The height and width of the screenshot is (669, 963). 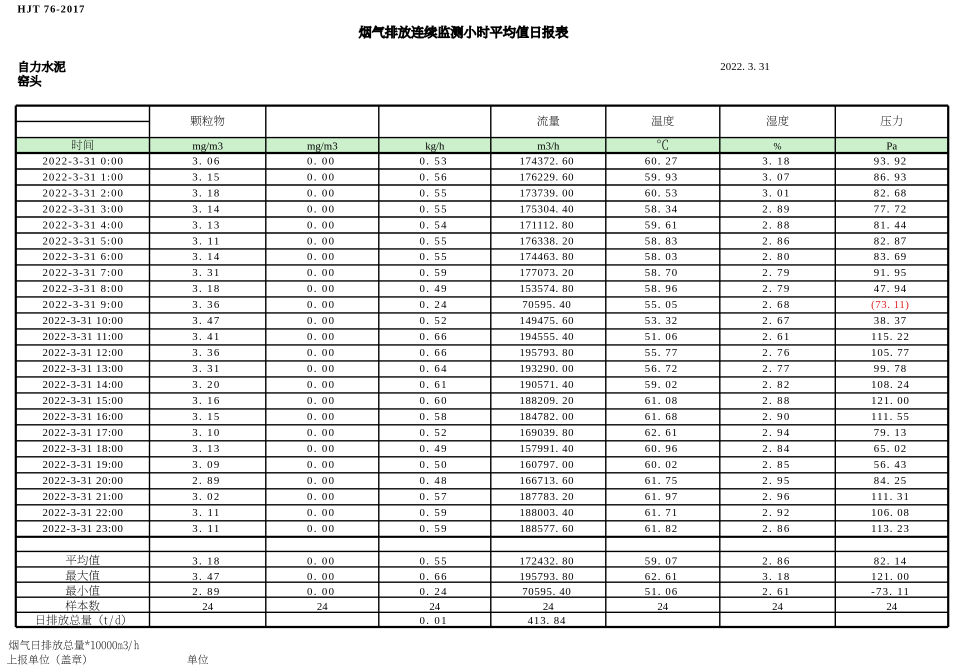 What do you see at coordinates (890, 177) in the screenshot?
I see `svg-text: 86. 93` at bounding box center [890, 177].